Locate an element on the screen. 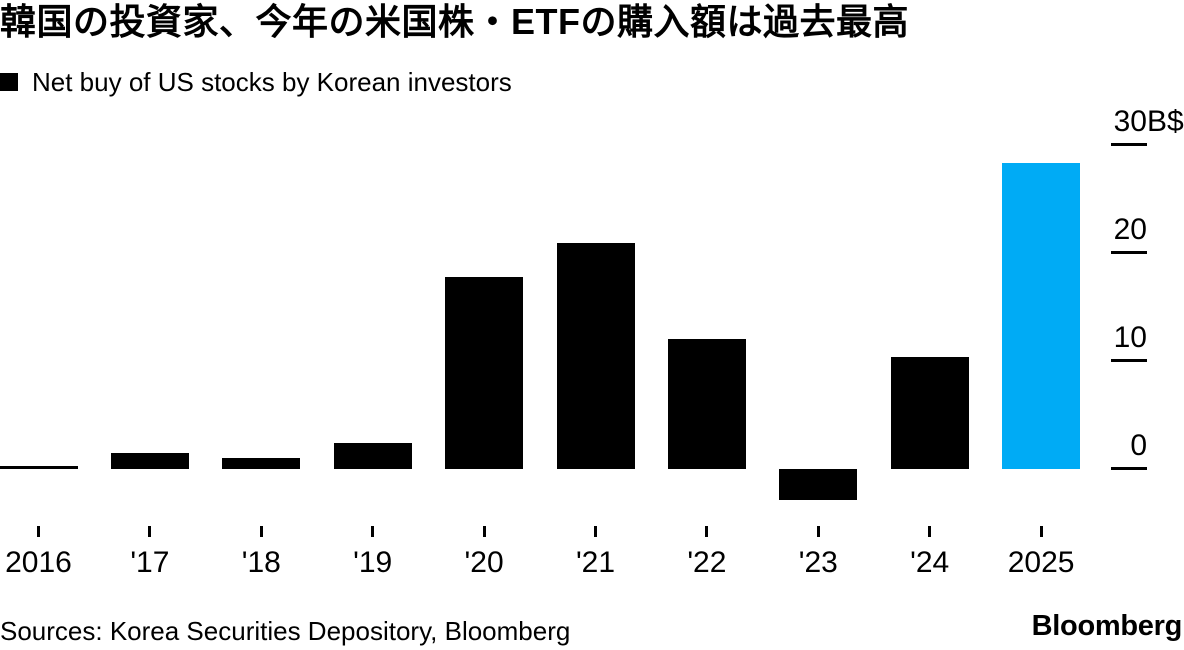 This screenshot has height=650, width=1184. legend-label: Net buy of US stocks by Korean investors is located at coordinates (272, 82).